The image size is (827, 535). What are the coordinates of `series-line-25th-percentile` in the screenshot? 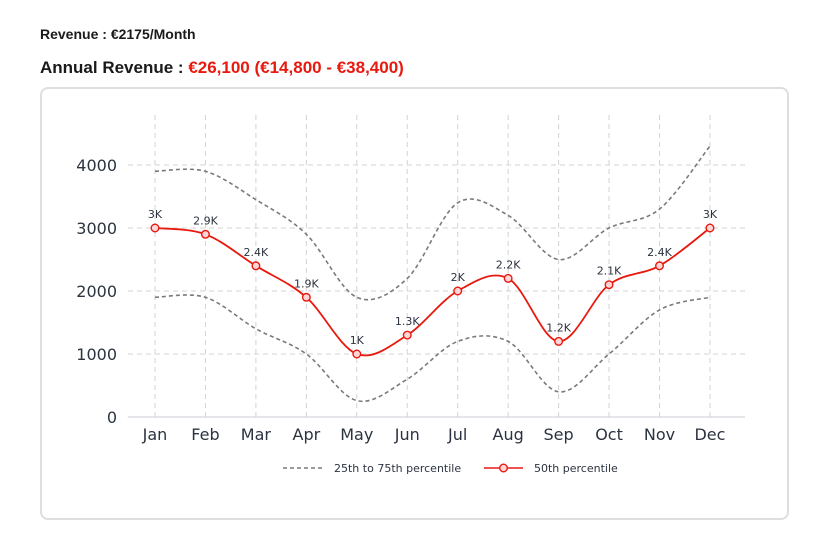 It's located at (432, 348).